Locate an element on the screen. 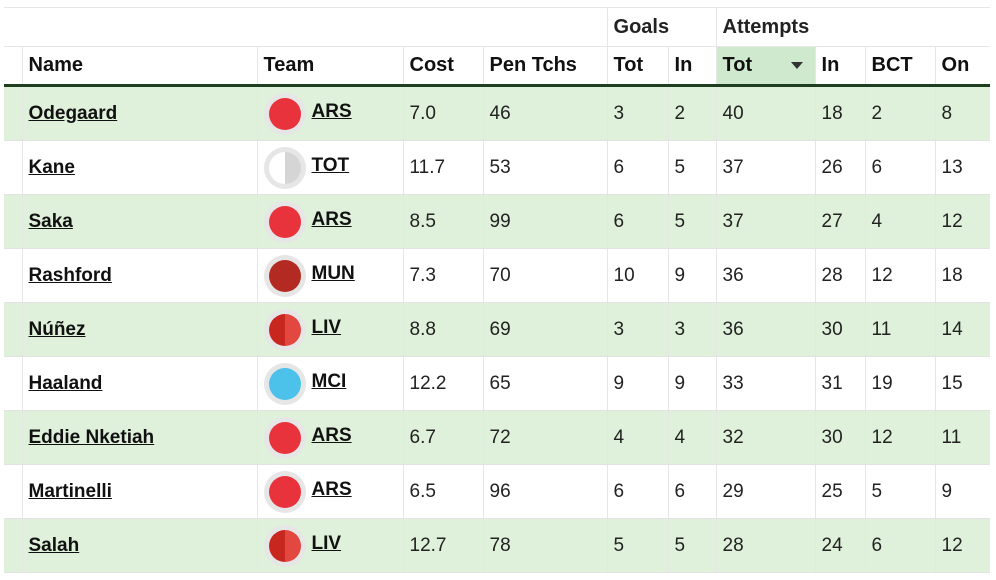  goals-tot-cell: 9 is located at coordinates (637, 383).